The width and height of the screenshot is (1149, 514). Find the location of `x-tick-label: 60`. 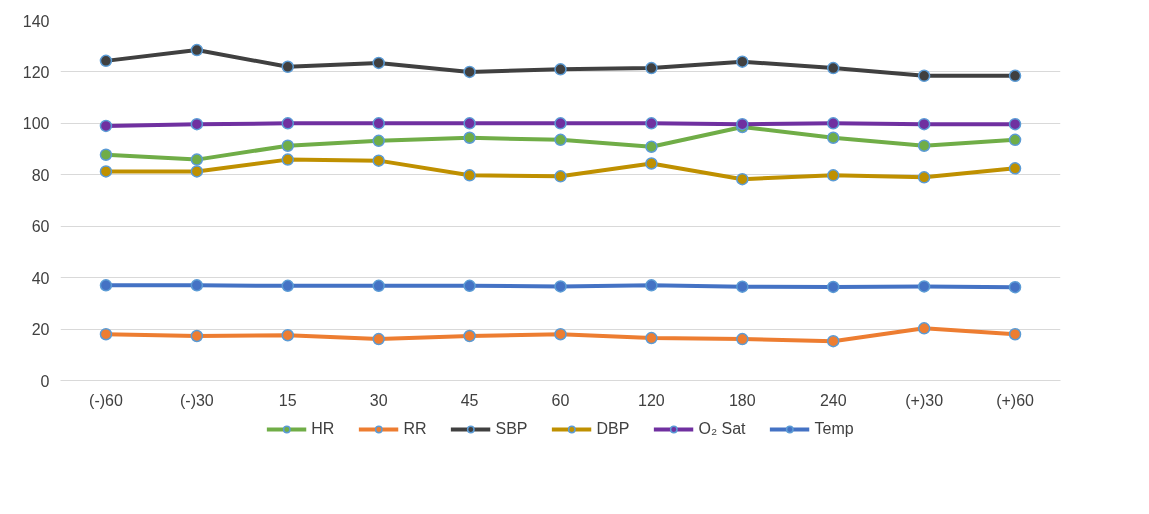

x-tick-label: 60 is located at coordinates (560, 400).